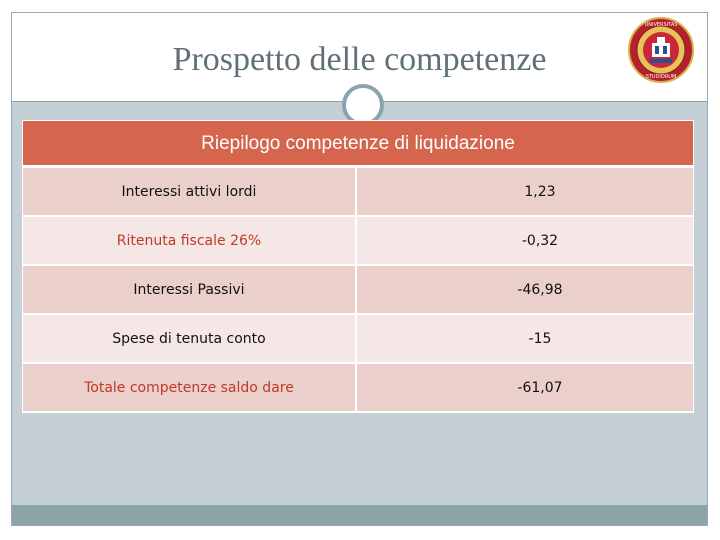 Image resolution: width=720 pixels, height=540 pixels. I want to click on table-header: Riepilogo competenze di liquidazione, so click(358, 143).